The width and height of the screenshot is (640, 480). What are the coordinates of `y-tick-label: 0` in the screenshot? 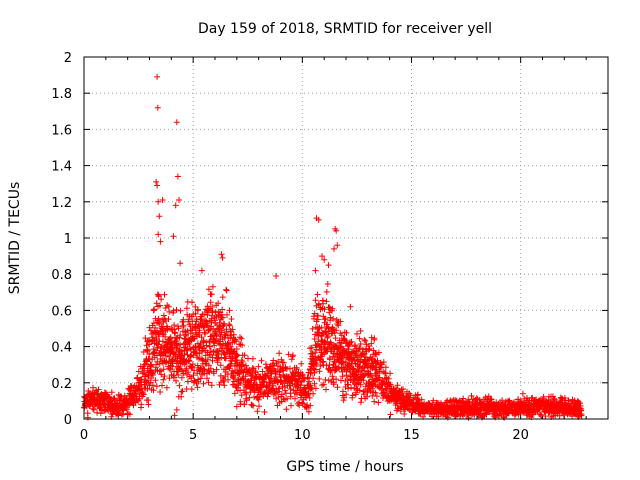 It's located at (68, 420).